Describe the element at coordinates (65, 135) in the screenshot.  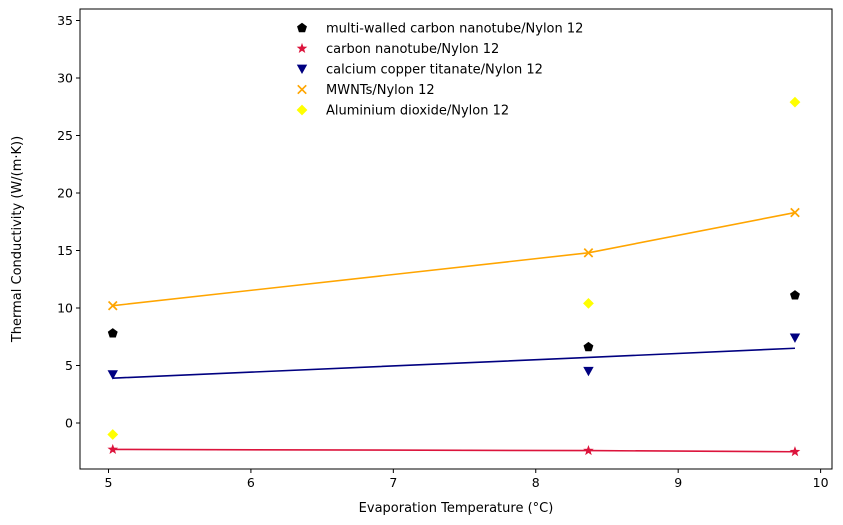
I see `y-tick-label: 25` at that location.